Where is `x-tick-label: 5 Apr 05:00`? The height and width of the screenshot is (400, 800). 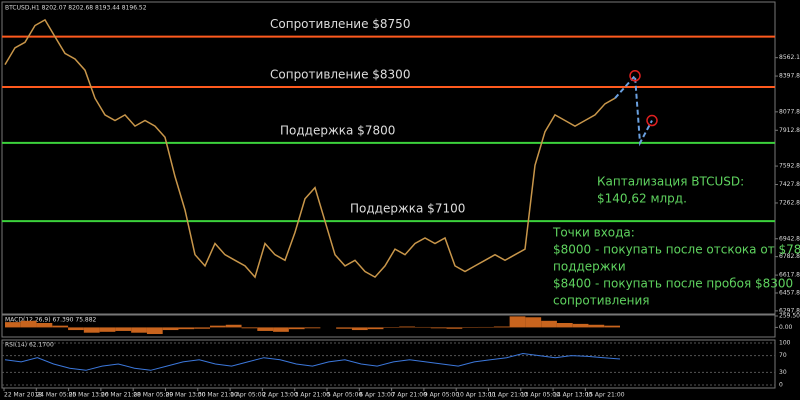
x-tick-label: 5 Apr 05:00 is located at coordinates (344, 395).